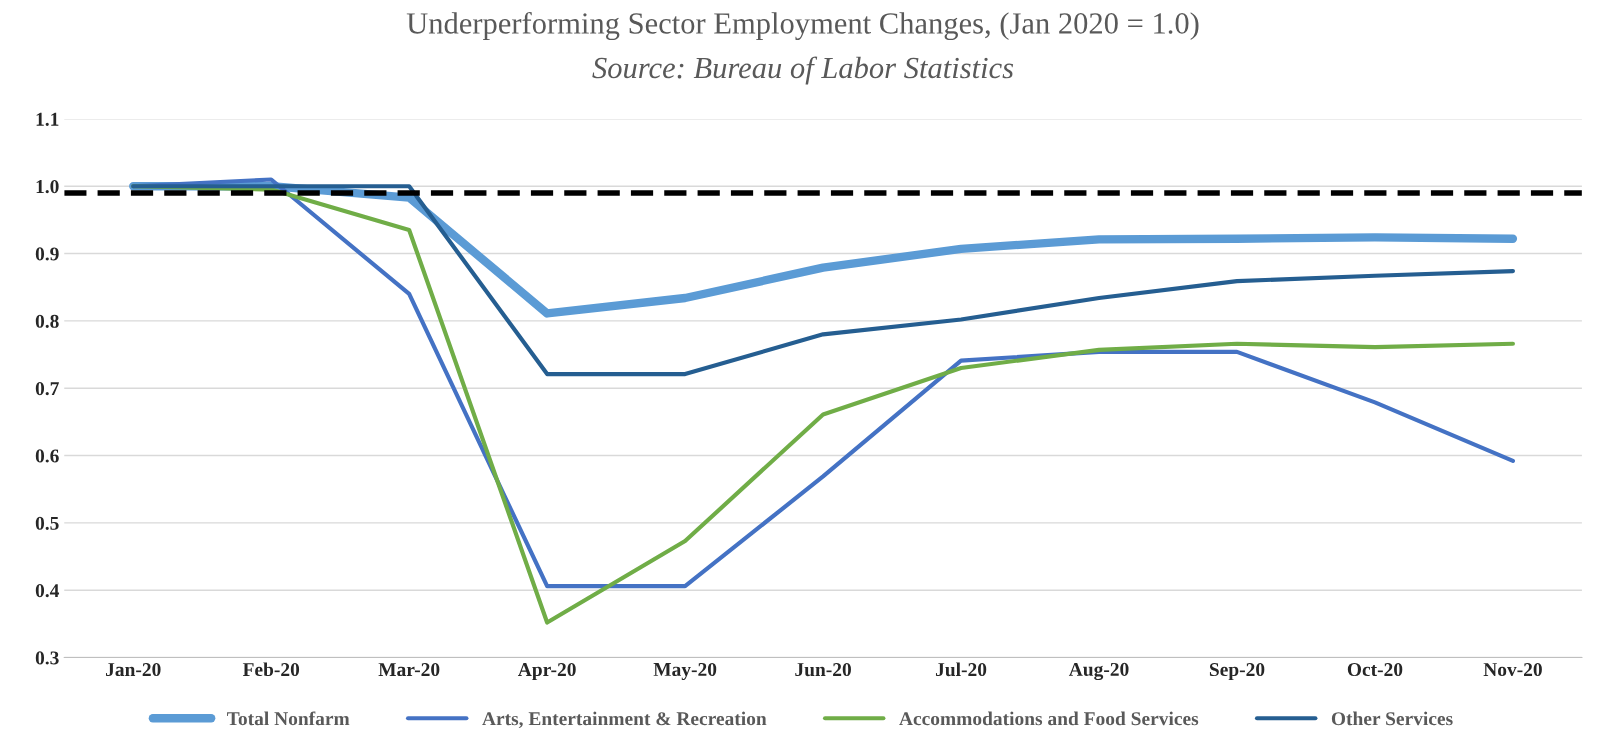  Describe the element at coordinates (802, 26) in the screenshot. I see `chart-title: Underperforming Sector Employment Changes, (Jan 2020 = 1.0)` at that location.